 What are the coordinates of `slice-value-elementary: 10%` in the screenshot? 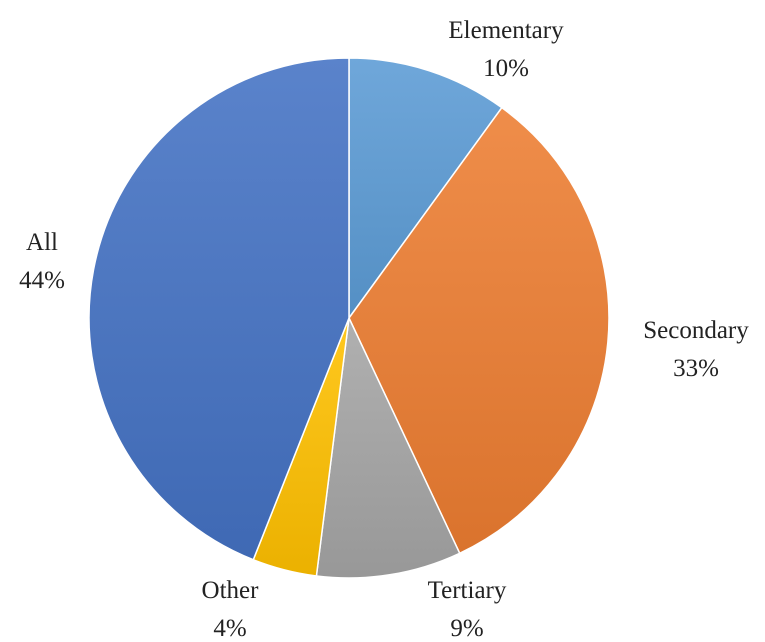 It's located at (506, 68).